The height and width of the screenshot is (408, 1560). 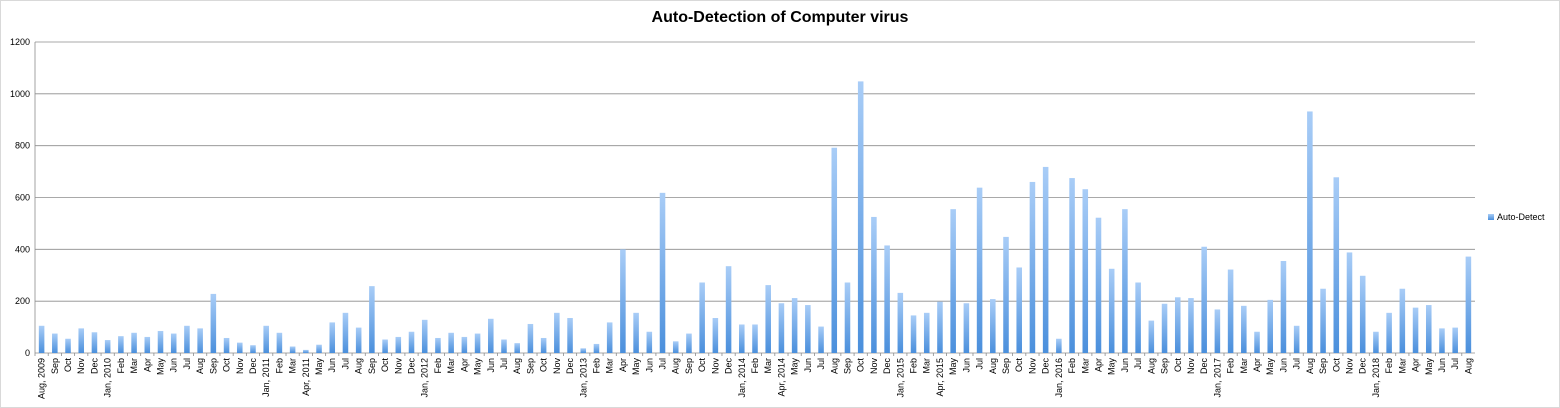 What do you see at coordinates (1491, 217) in the screenshot?
I see `legend-swatch` at bounding box center [1491, 217].